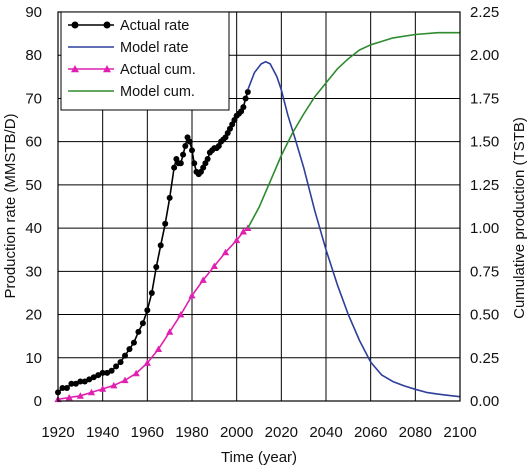 Image resolution: width=531 pixels, height=475 pixels. I want to click on y-right-tick-label-8: 2.00, so click(484, 55).